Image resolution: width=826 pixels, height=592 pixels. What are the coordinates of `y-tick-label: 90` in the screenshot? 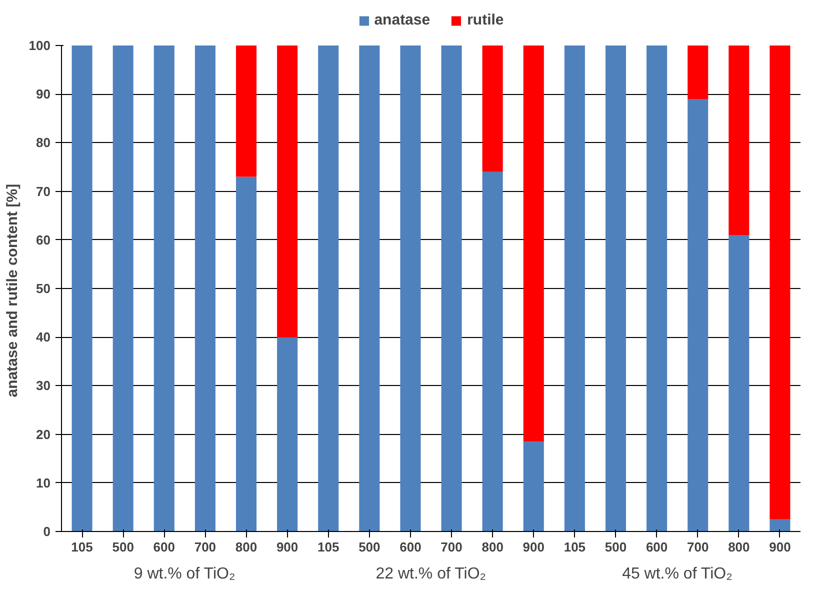 It's located at (43, 94).